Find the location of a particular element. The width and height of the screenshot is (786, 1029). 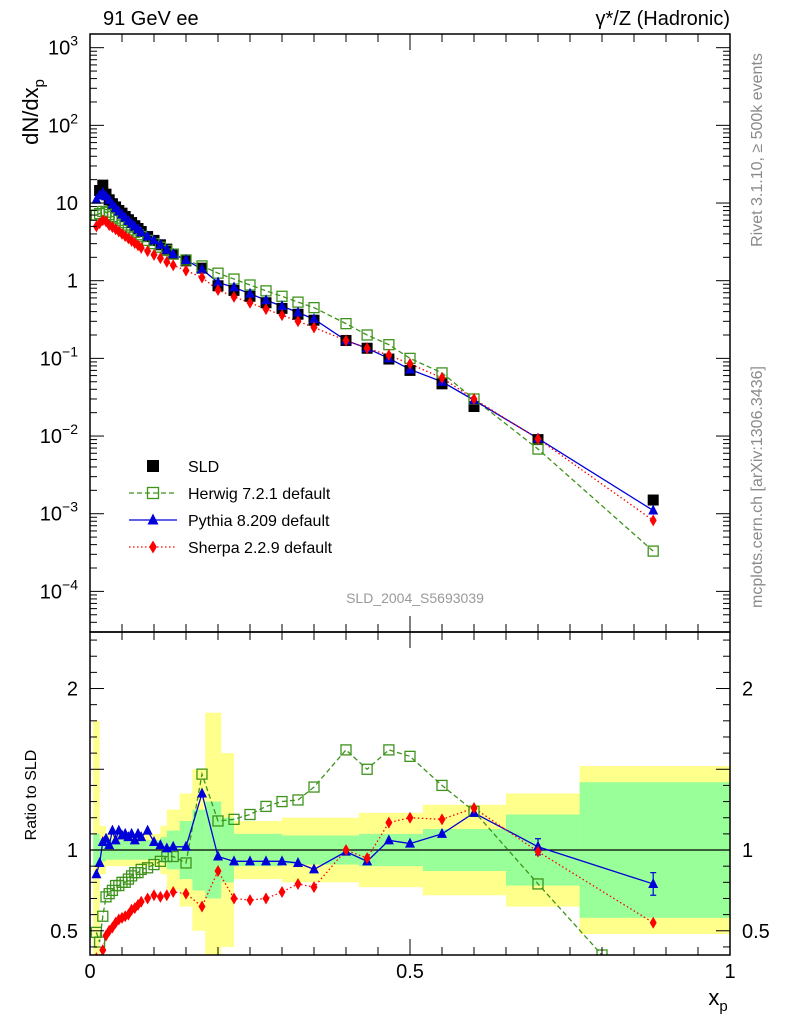

main-ytick-label-5: 10⁻² is located at coordinates (59, 434).